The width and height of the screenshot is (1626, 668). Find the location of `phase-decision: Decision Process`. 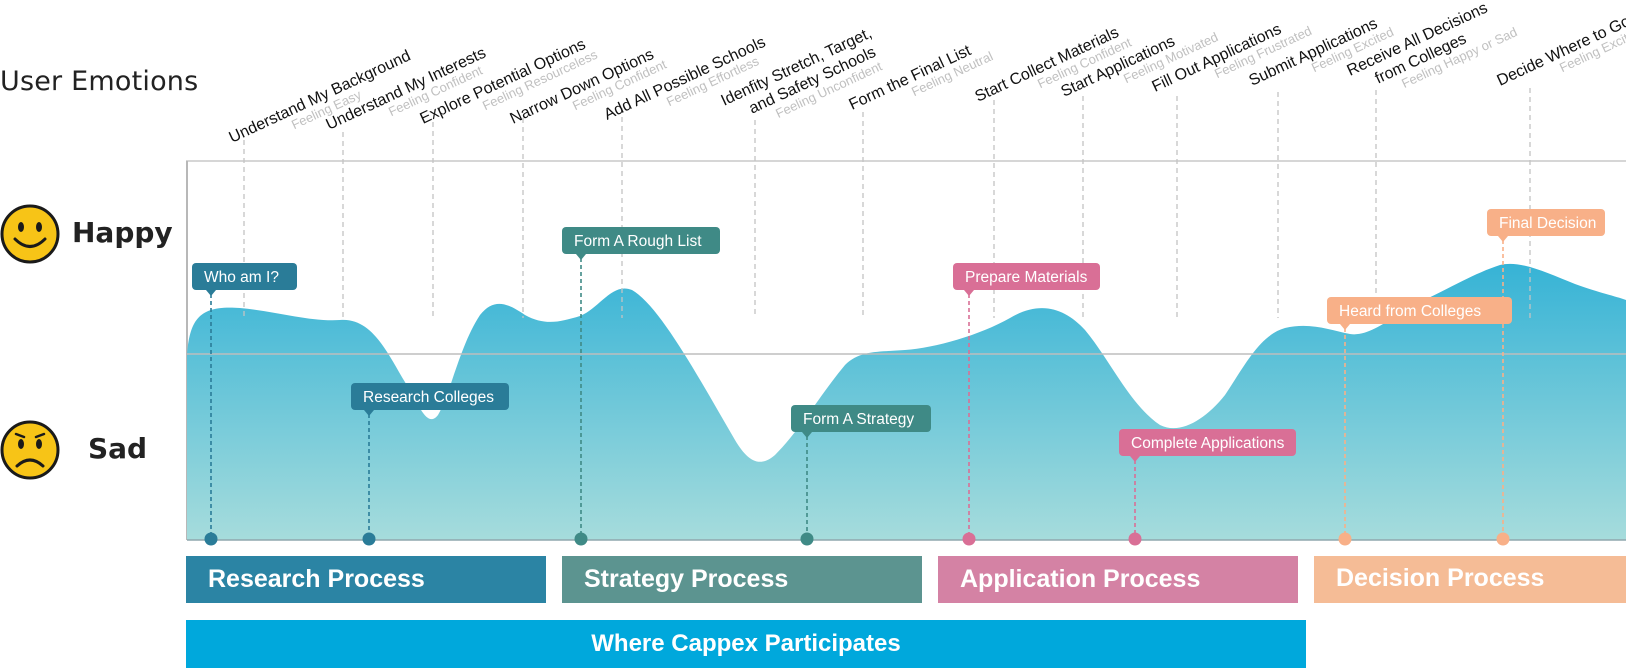

phase-decision: Decision Process is located at coordinates (1470, 579).